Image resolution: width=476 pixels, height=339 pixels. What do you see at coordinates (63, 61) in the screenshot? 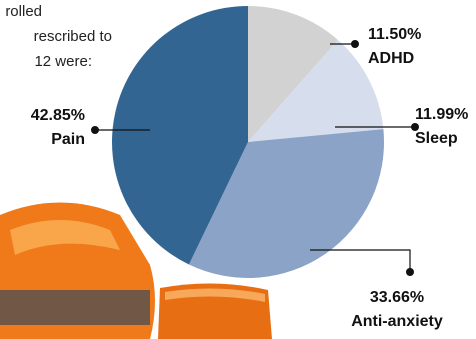
I see `intro-text: 12 were:` at bounding box center [63, 61].